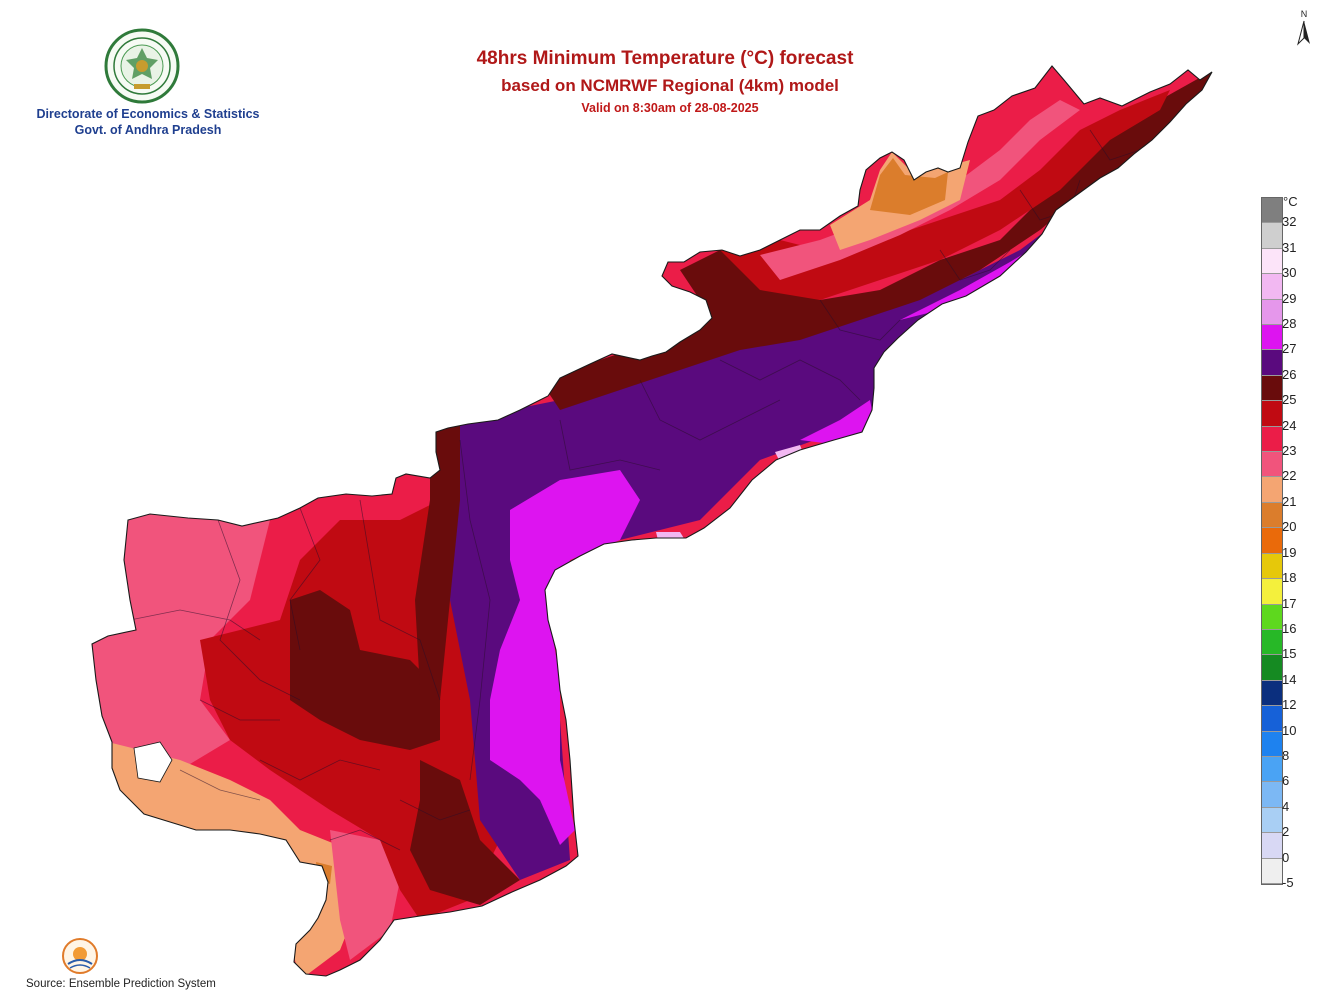  Describe the element at coordinates (665, 58) in the screenshot. I see `map-title: 48hrs Minimum Temperature (°C) forecast` at that location.